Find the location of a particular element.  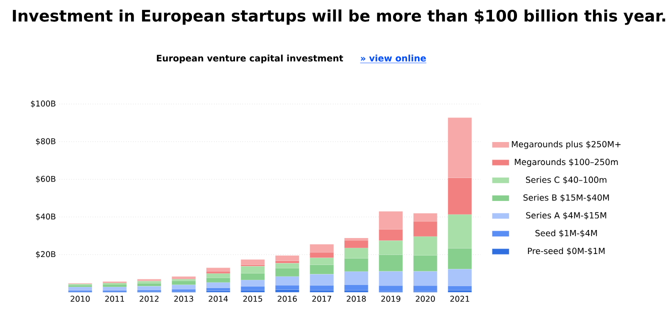

legend-label: Series A $4M-$15M is located at coordinates (566, 216).